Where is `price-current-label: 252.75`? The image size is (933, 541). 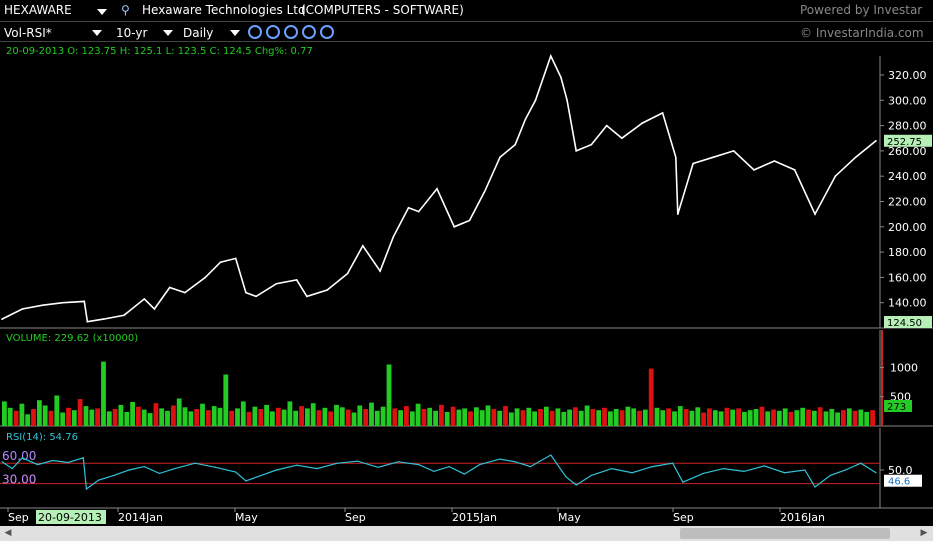 price-current-label: 252.75 is located at coordinates (904, 142).